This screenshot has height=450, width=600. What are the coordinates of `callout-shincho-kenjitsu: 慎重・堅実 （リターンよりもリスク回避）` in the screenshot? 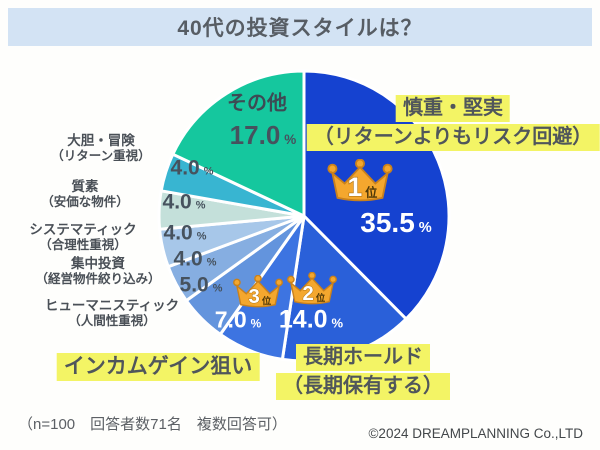 It's located at (453, 123).